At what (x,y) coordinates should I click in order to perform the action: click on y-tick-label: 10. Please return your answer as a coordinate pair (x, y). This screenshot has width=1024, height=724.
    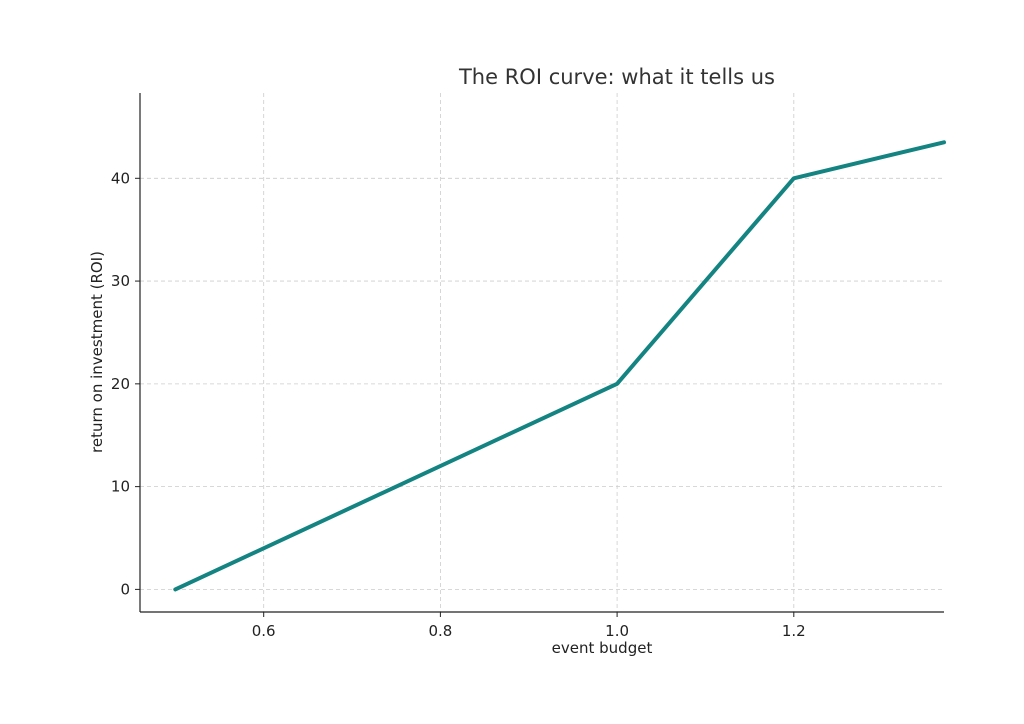
    Looking at the image, I should click on (120, 487).